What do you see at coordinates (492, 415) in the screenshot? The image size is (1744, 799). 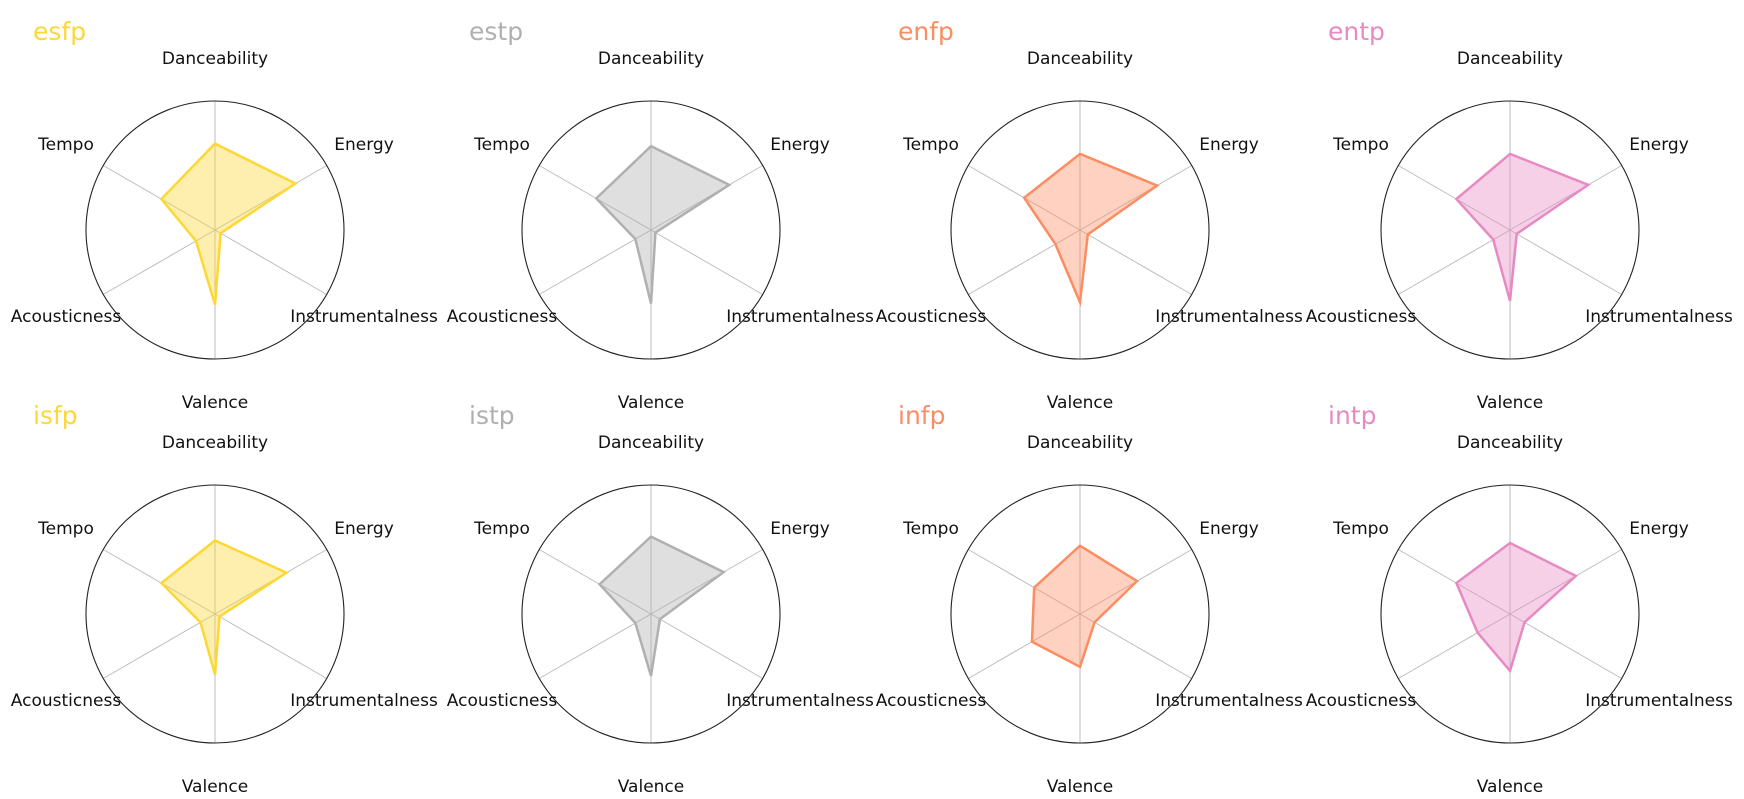 I see `panel-title: istp` at bounding box center [492, 415].